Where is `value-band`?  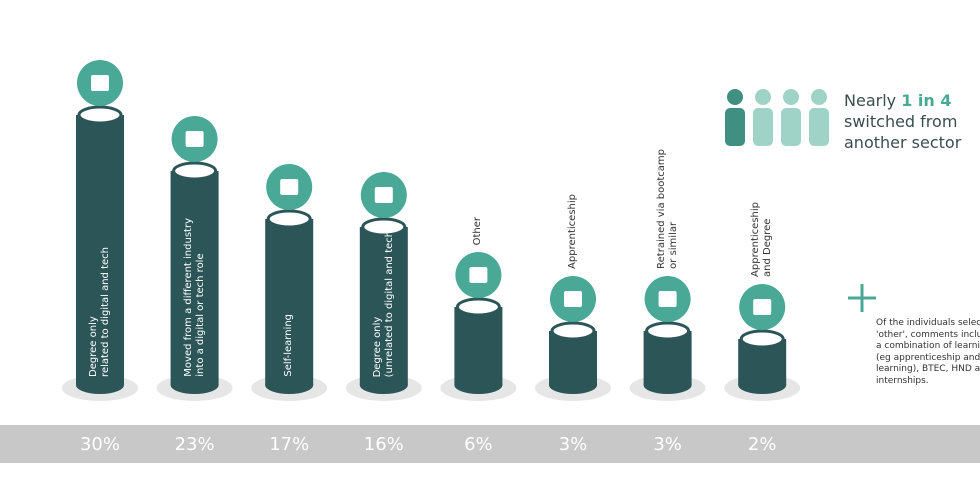
value-band is located at coordinates (490, 444).